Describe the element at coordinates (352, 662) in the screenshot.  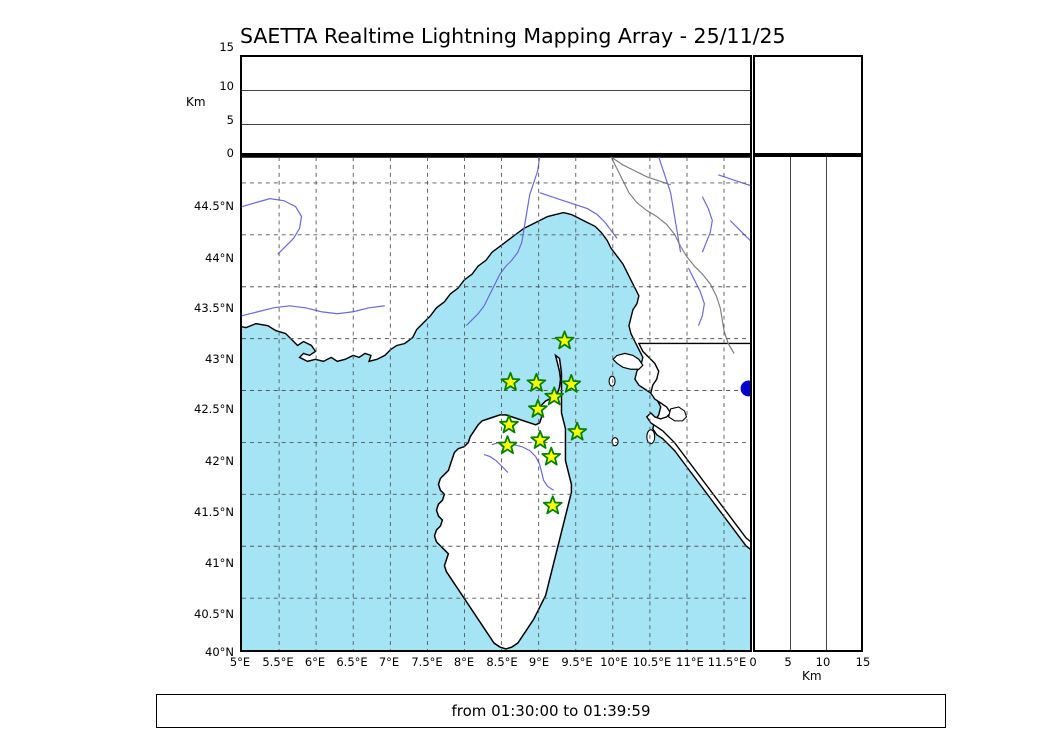
I see `map-xtick-6.5: 6.5°E` at that location.